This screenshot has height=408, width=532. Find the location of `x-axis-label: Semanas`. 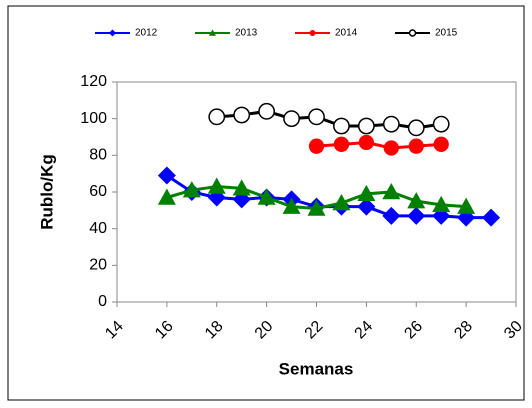

x-axis-label: Semanas is located at coordinates (316, 368).